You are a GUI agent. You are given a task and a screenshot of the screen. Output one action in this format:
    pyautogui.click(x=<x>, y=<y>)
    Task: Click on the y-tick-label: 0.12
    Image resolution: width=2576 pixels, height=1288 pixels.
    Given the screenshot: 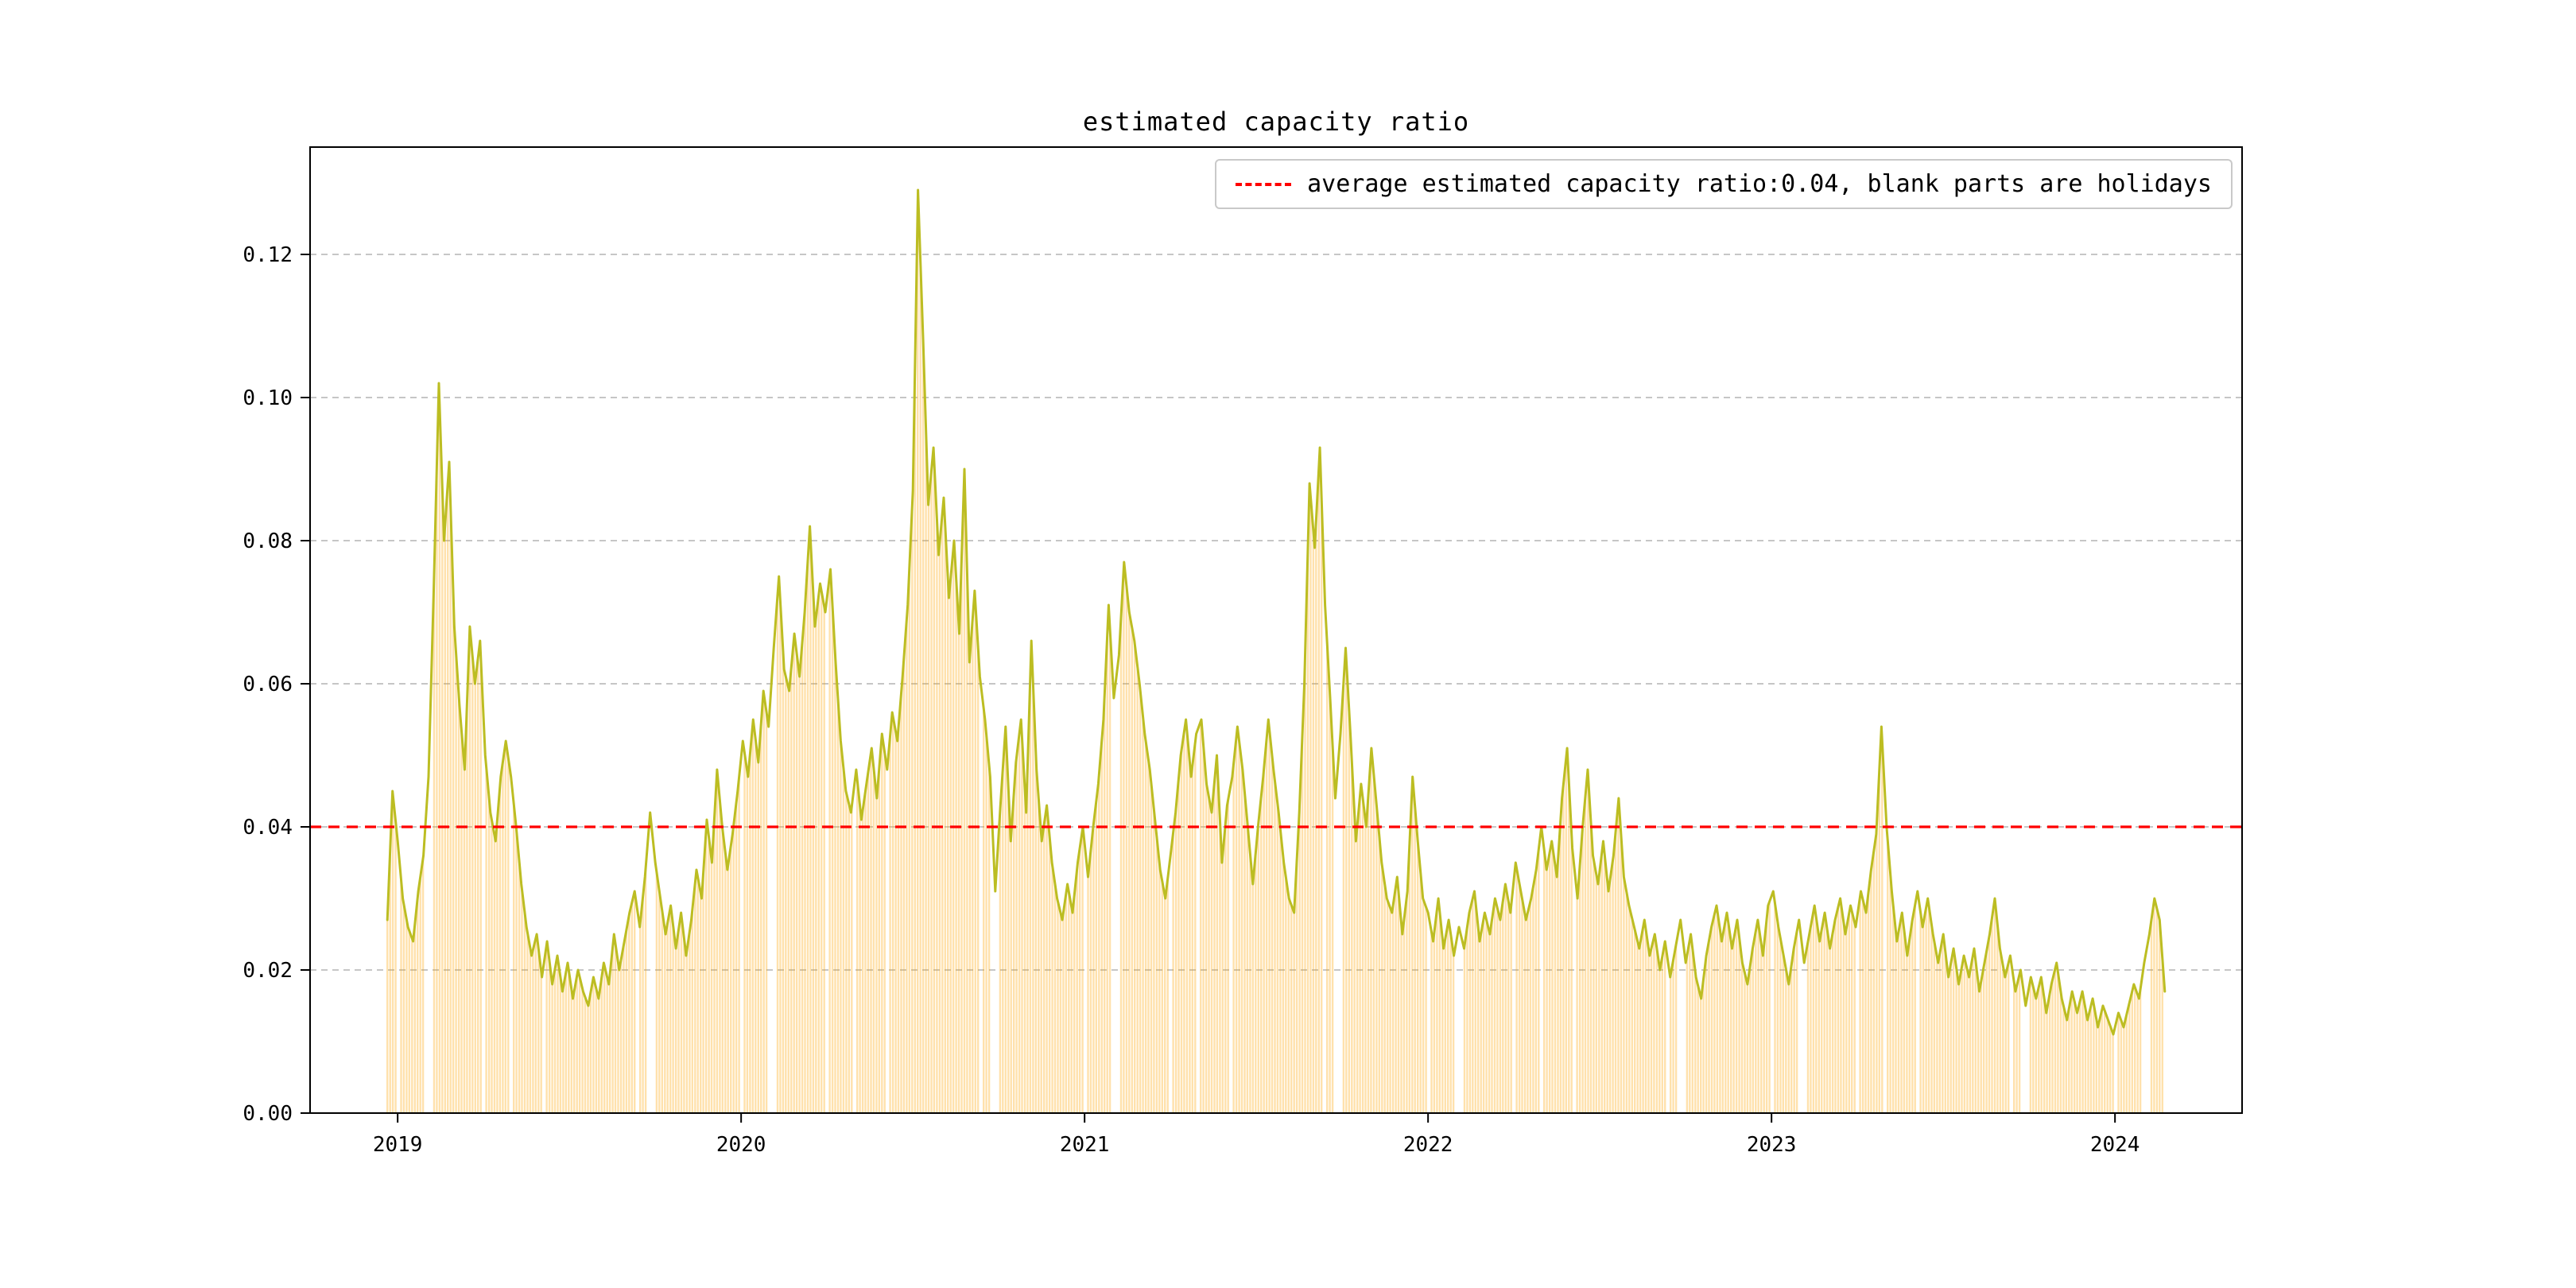 What is the action you would take?
    pyautogui.click(x=267, y=255)
    